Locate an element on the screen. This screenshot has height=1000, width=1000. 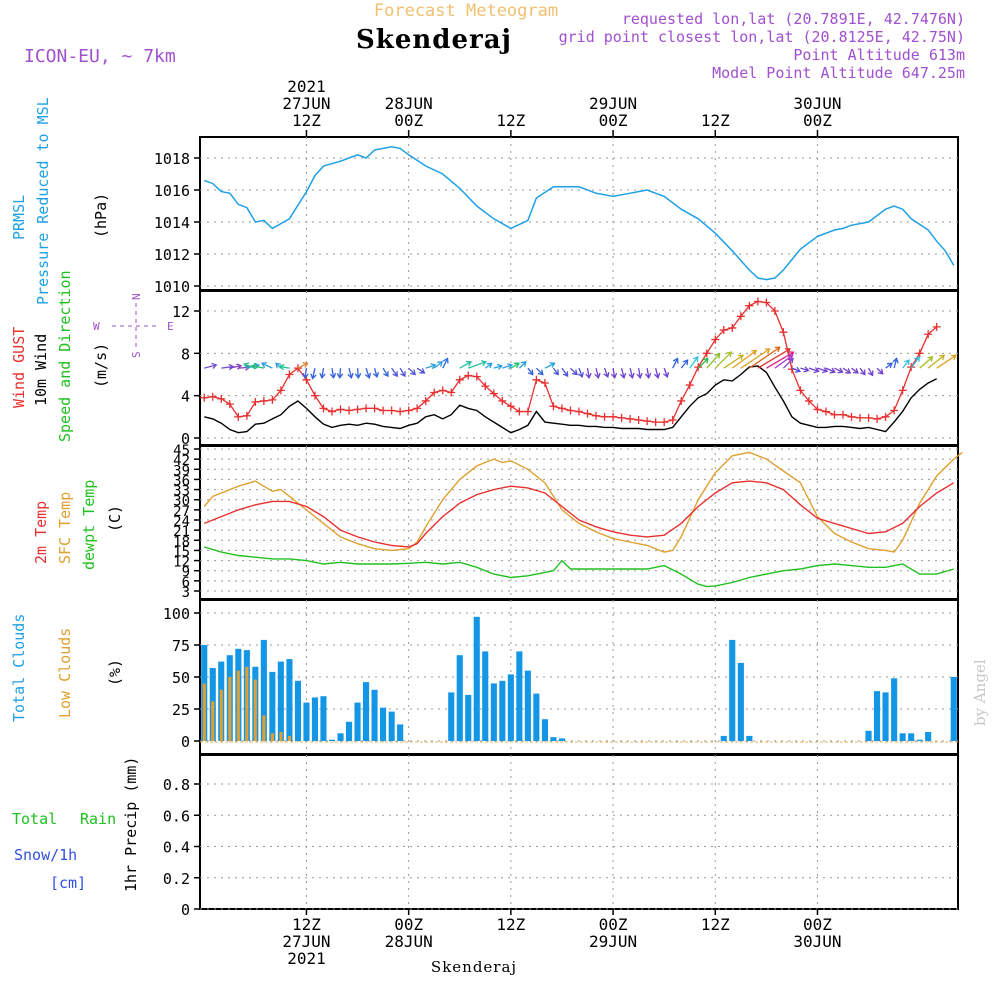
t2m-label: 2m Temp is located at coordinates (41, 532).